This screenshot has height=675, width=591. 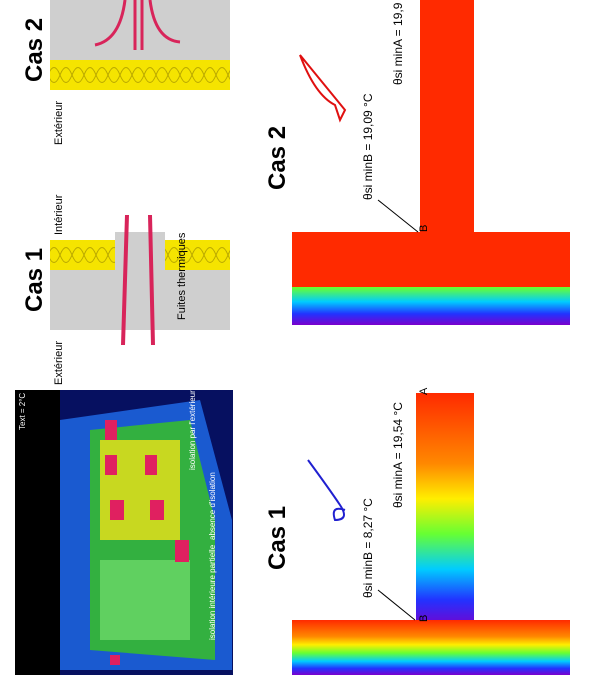 What do you see at coordinates (368, 548) in the screenshot?
I see `temperature-label: θsi minB = 8,27 °C` at bounding box center [368, 548].